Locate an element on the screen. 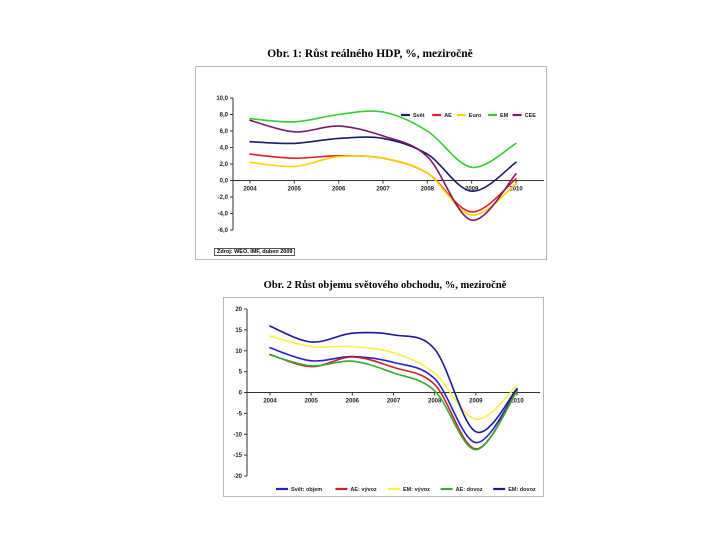 This screenshot has height=540, width=720. y-tick-label: -5 is located at coordinates (240, 414).